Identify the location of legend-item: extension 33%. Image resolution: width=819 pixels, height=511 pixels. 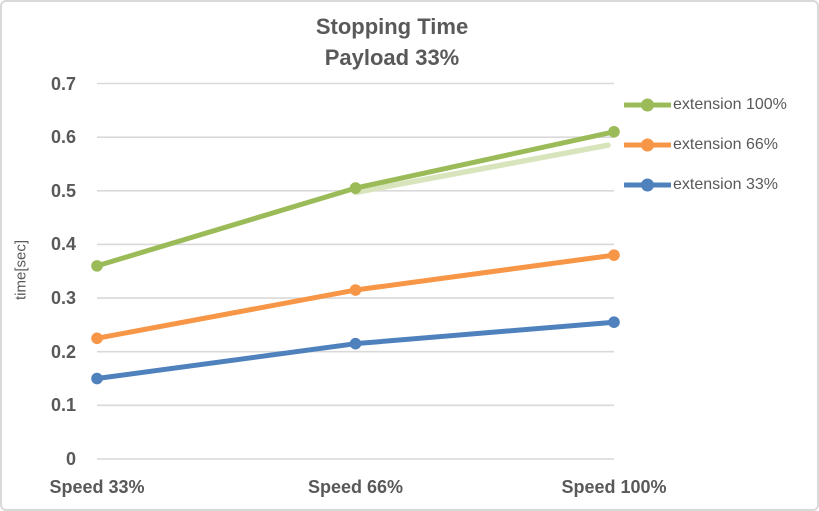
(705, 185).